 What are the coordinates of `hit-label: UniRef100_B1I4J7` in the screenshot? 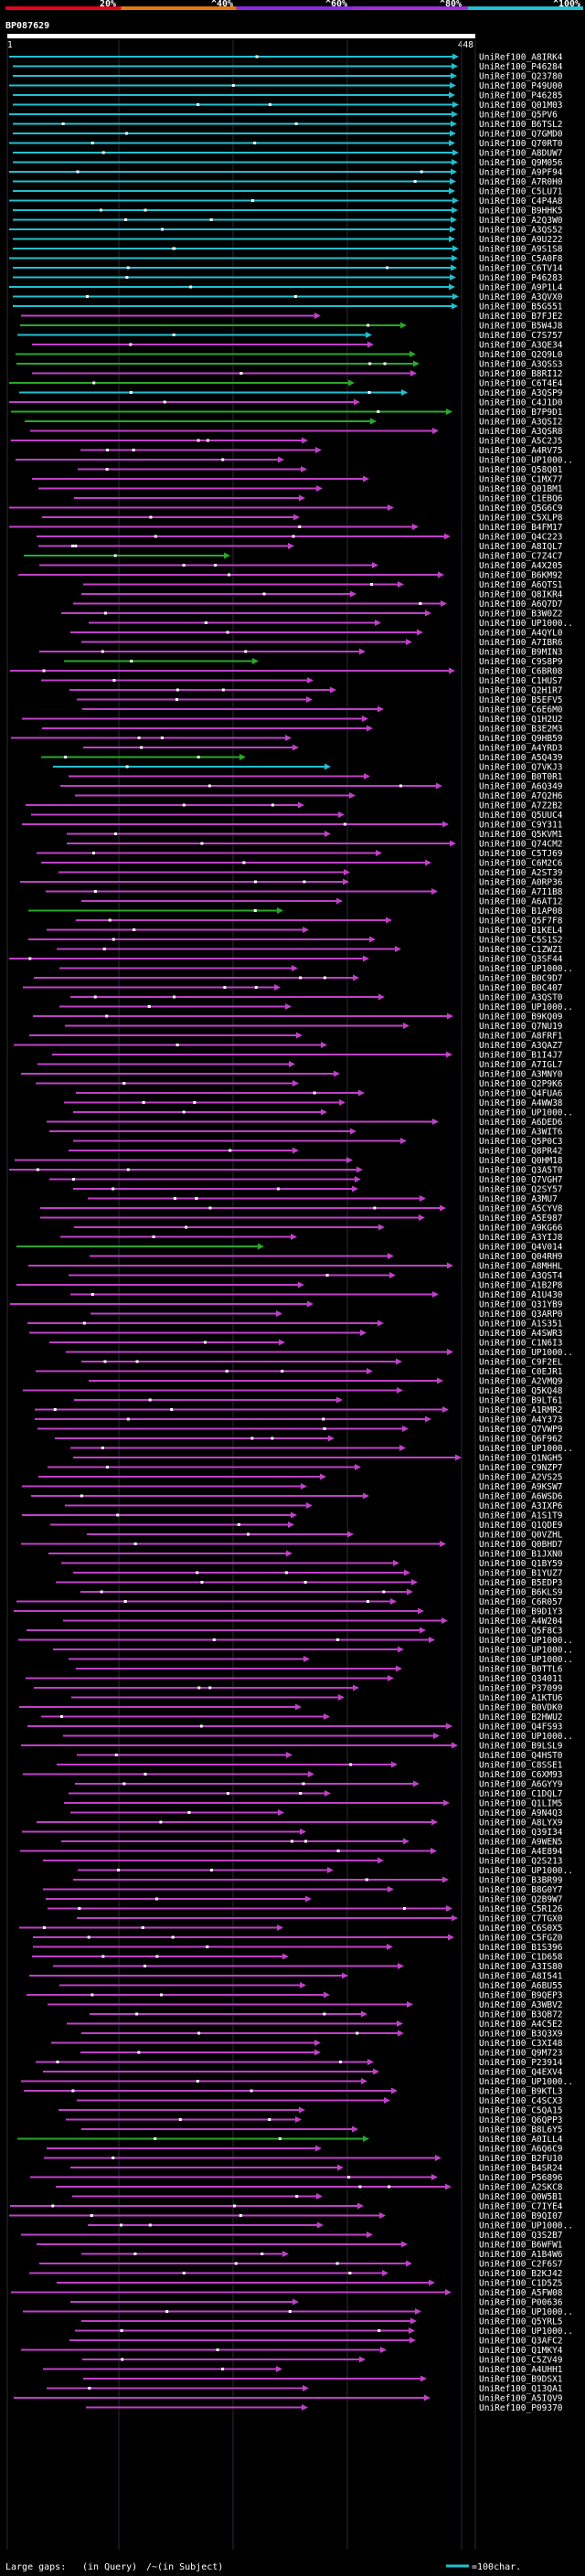 It's located at (521, 1056).